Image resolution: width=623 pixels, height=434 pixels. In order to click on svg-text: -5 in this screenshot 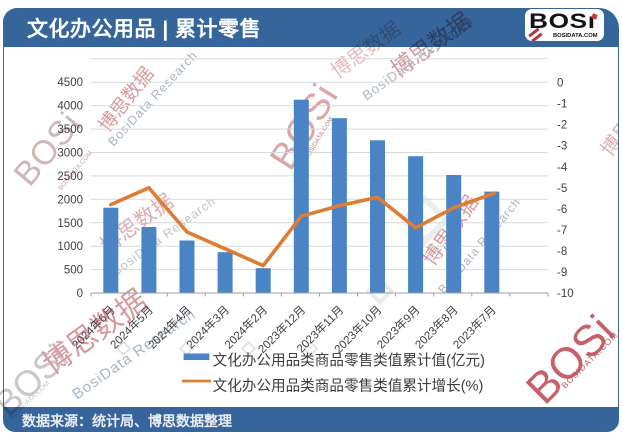, I will do `click(562, 189)`.